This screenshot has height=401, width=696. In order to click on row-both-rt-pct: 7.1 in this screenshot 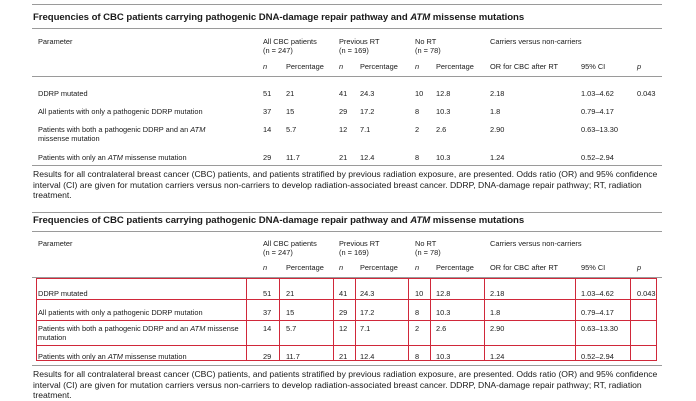, I will do `click(365, 129)`.